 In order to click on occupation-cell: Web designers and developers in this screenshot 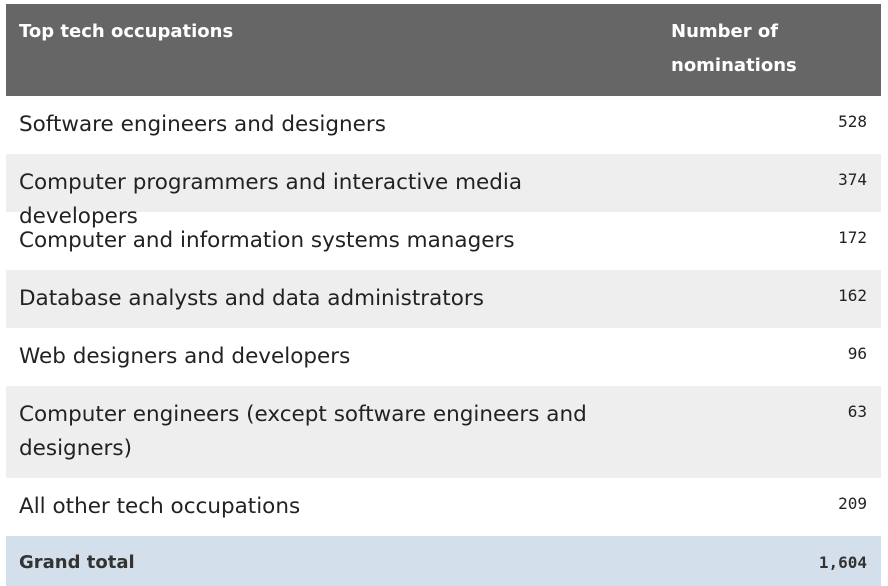, I will do `click(185, 356)`.